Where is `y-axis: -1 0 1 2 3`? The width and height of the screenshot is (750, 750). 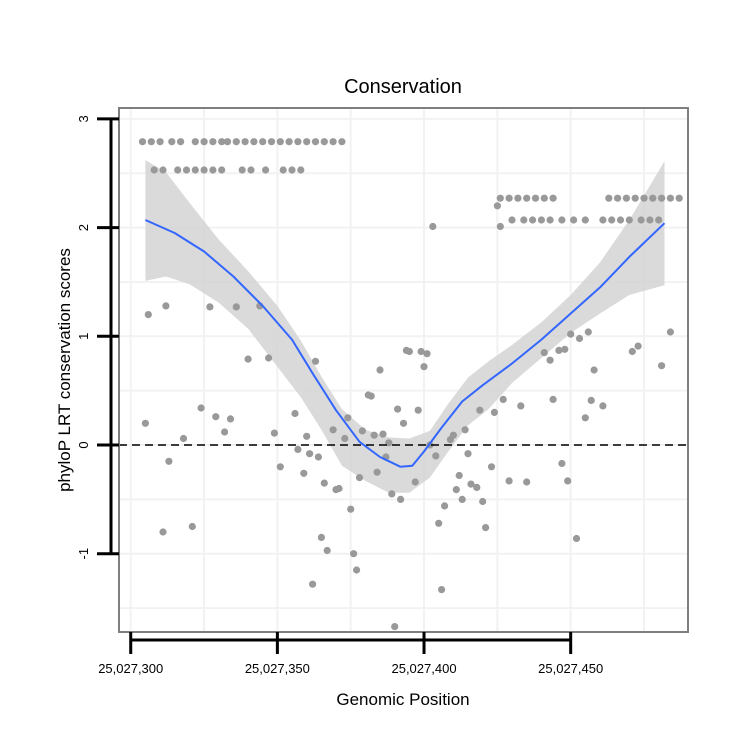
y-axis: -1 0 1 2 3 is located at coordinates (97, 337).